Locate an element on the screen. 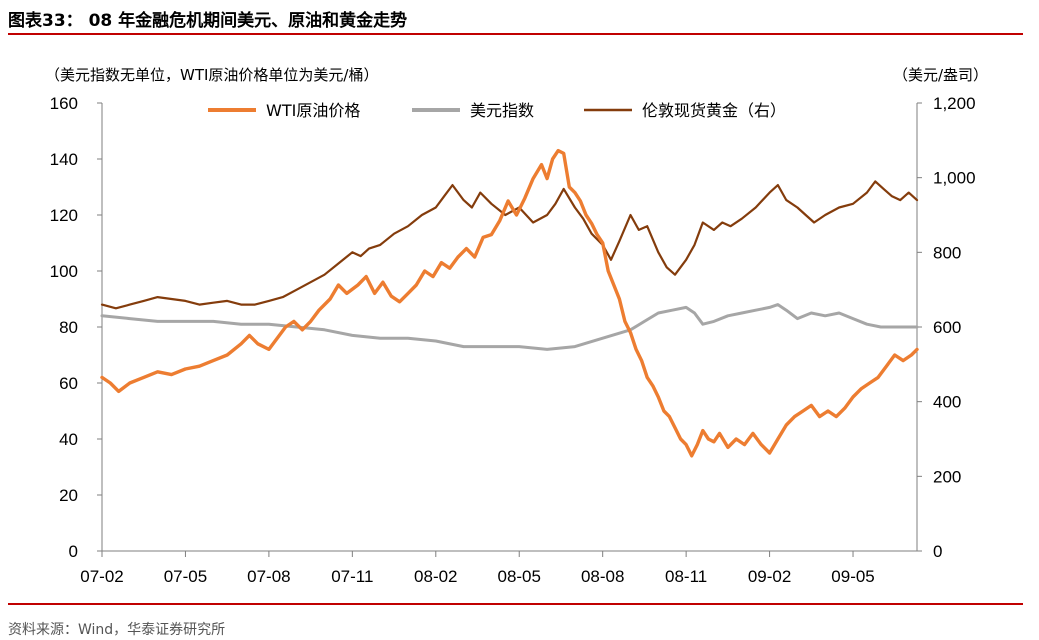 The image size is (1039, 640). right-tick-label: 0 is located at coordinates (937, 551).